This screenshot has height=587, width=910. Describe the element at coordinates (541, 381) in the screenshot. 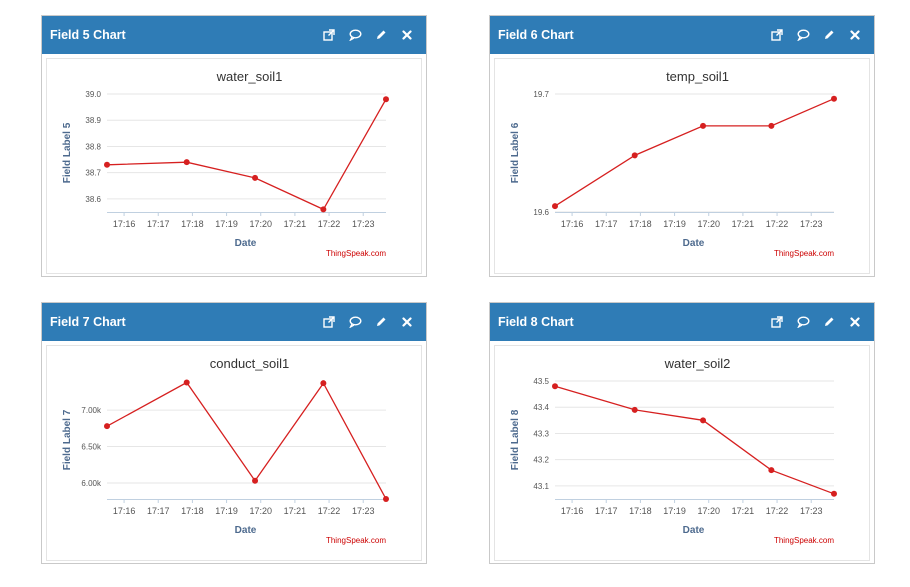

I see `y-tick-label: 43.5` at that location.